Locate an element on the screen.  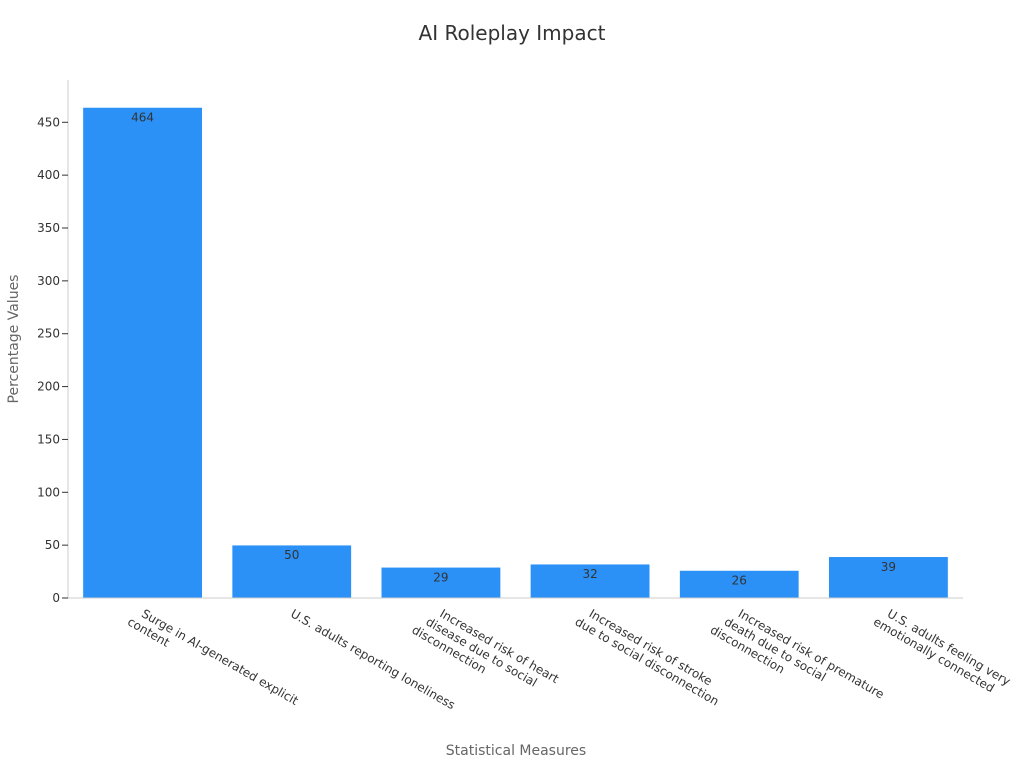
data-label: 29 is located at coordinates (440, 577).